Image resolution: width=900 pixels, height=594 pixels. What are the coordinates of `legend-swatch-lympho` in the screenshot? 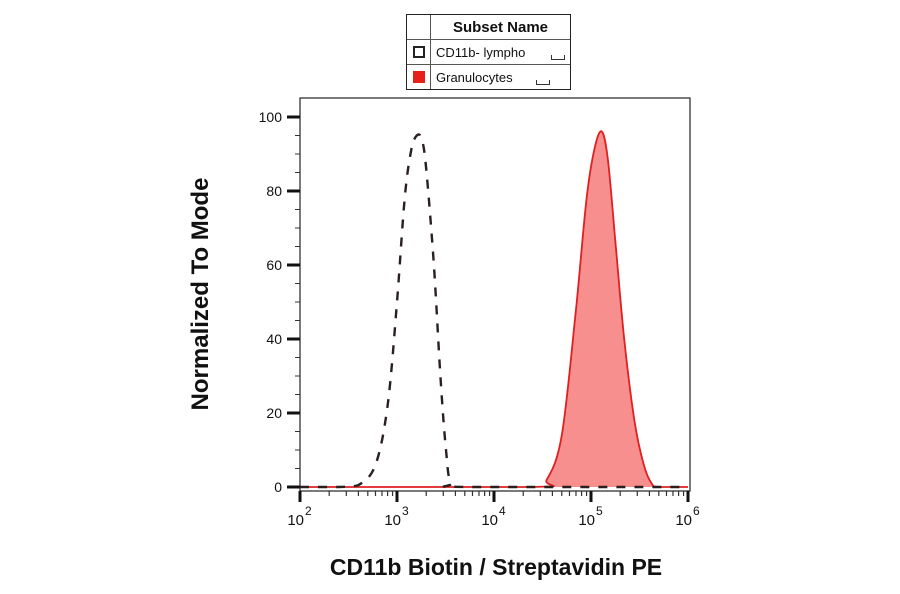 It's located at (418, 52).